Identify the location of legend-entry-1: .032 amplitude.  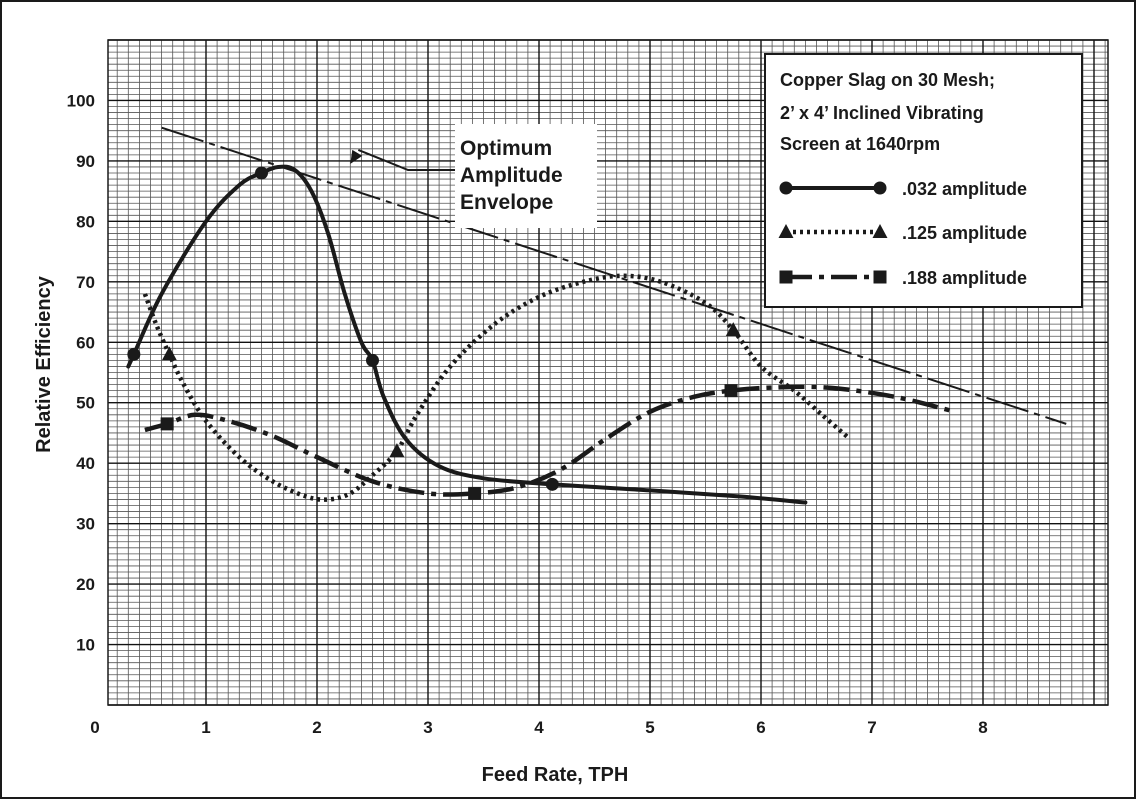
(903, 189).